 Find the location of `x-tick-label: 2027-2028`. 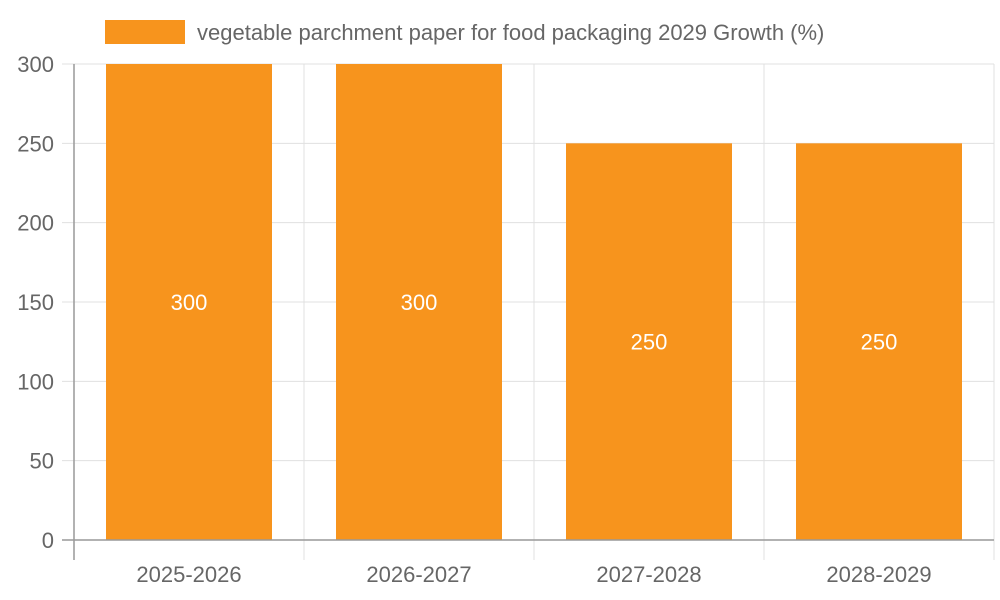

x-tick-label: 2027-2028 is located at coordinates (648, 574).